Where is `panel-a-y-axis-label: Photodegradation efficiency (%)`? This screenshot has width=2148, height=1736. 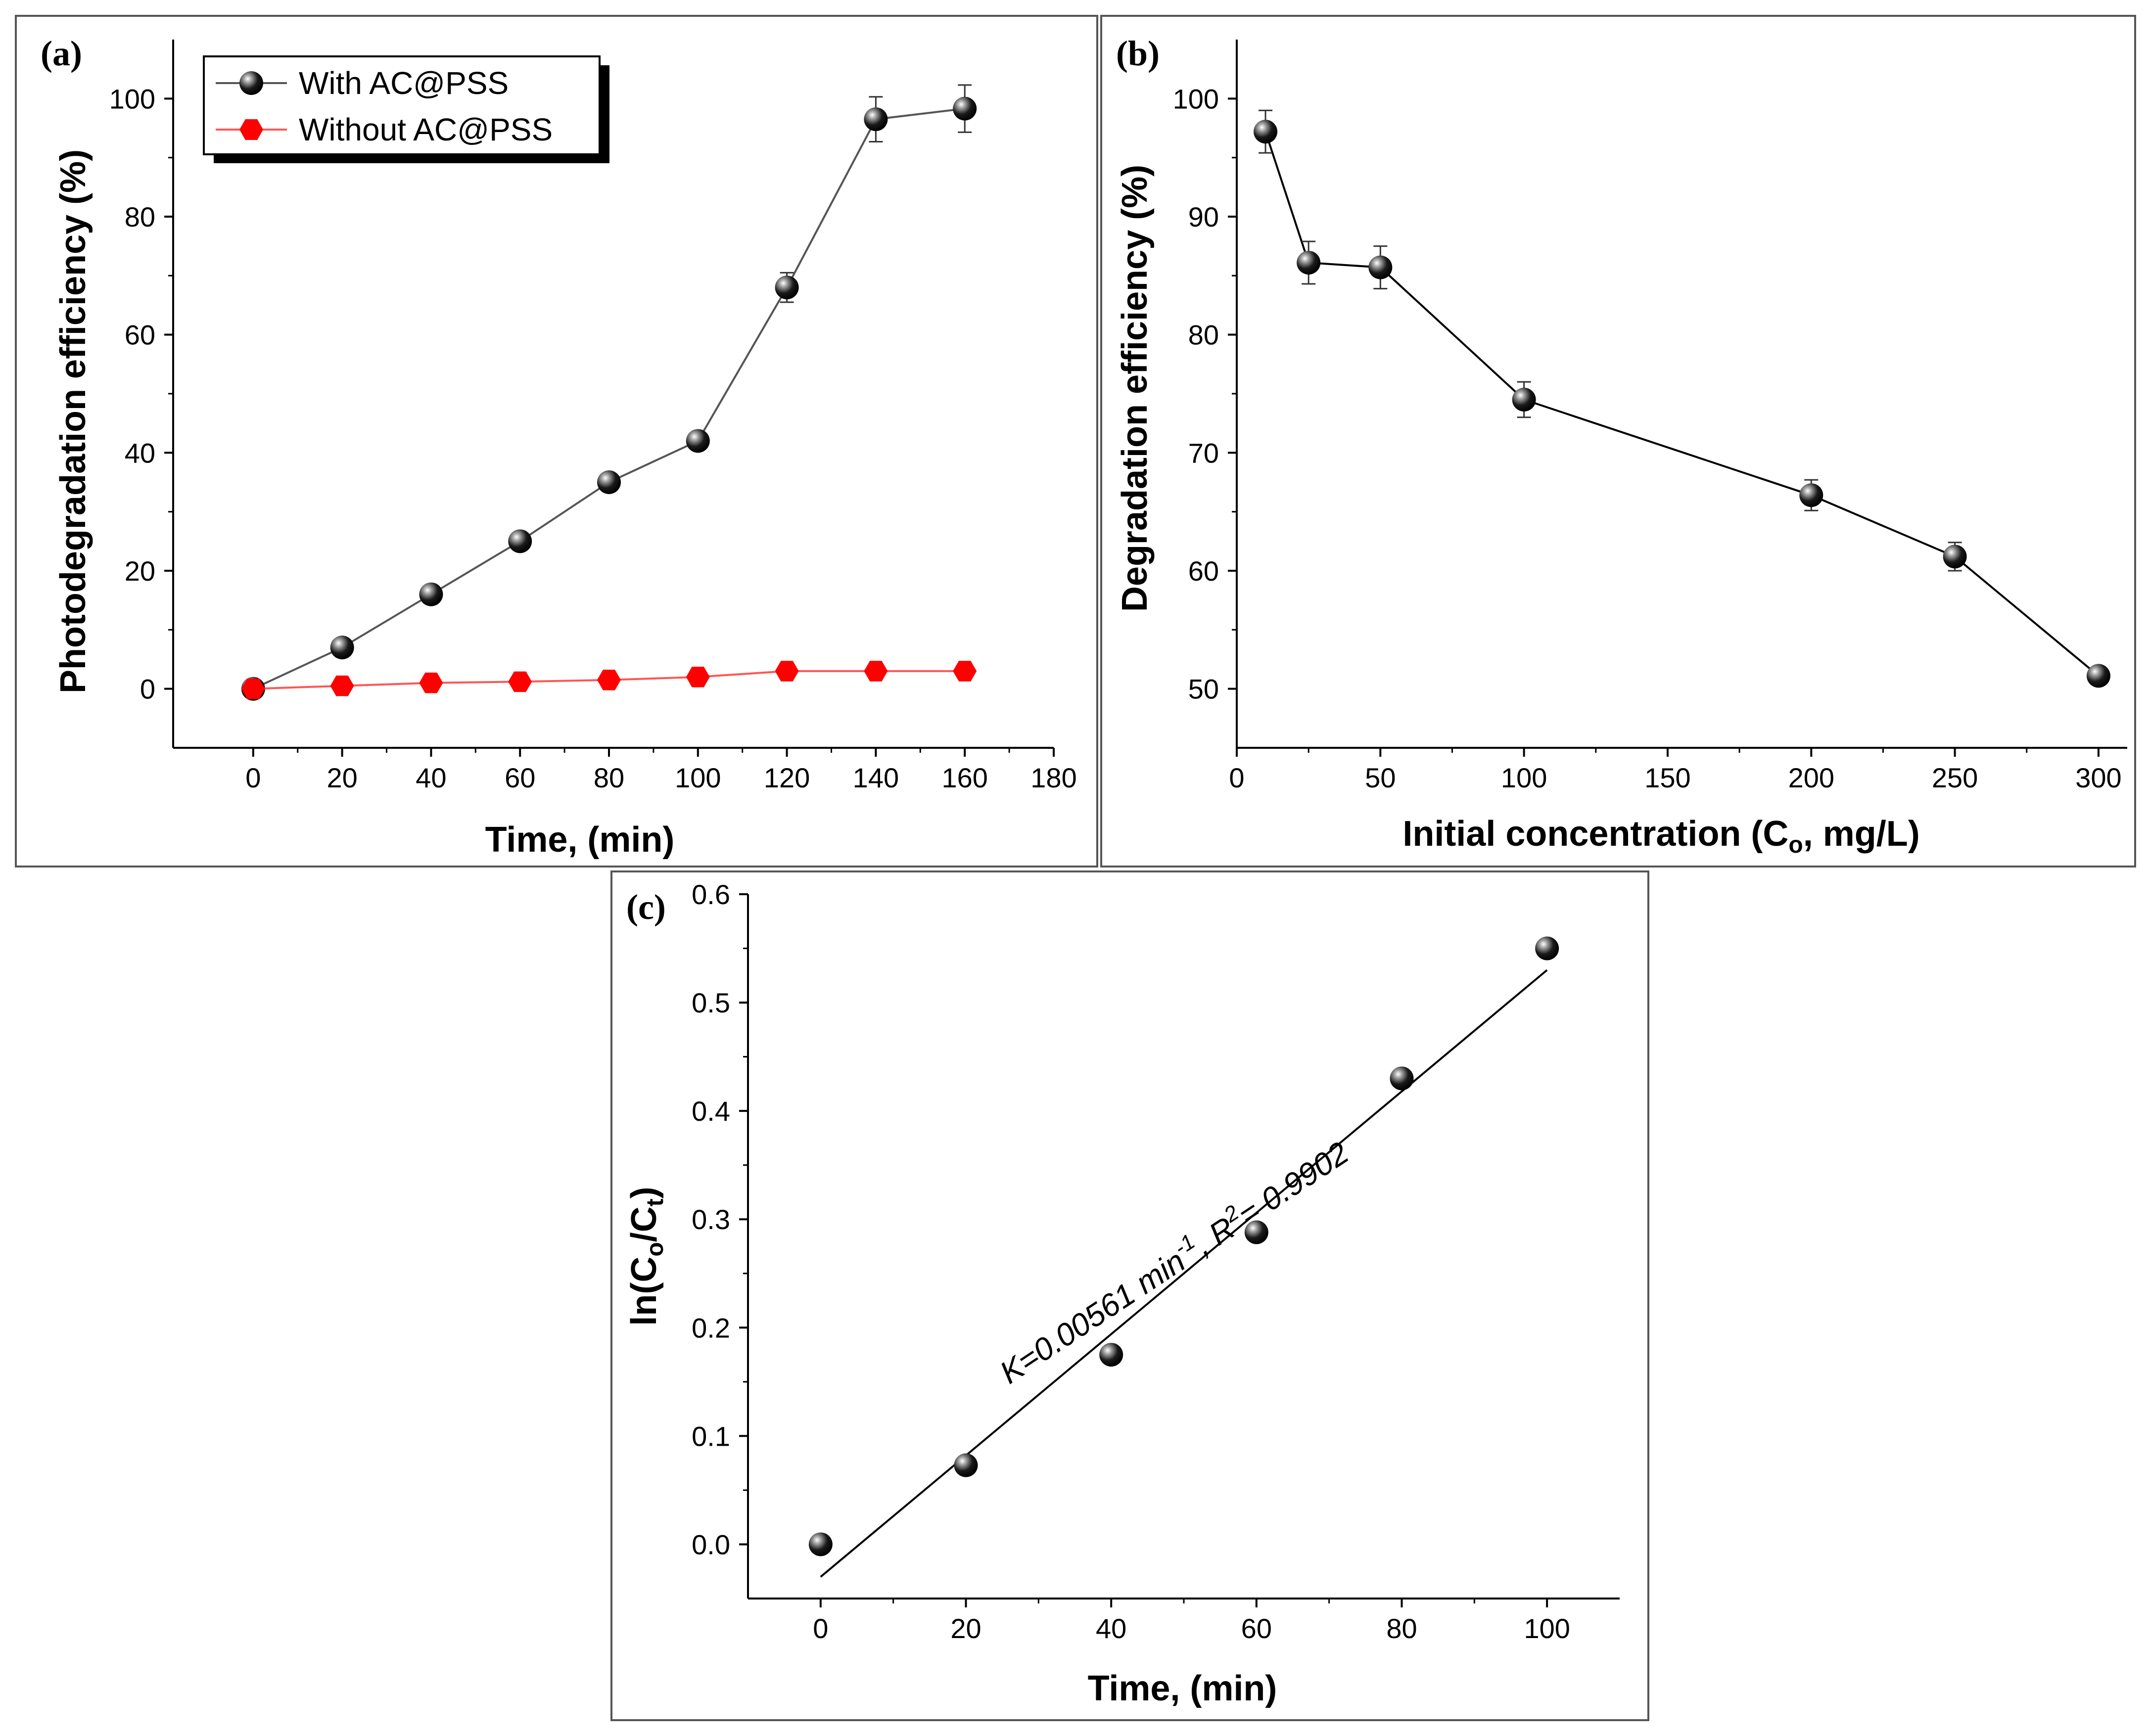 panel-a-y-axis-label: Photodegradation efficiency (%) is located at coordinates (73, 421).